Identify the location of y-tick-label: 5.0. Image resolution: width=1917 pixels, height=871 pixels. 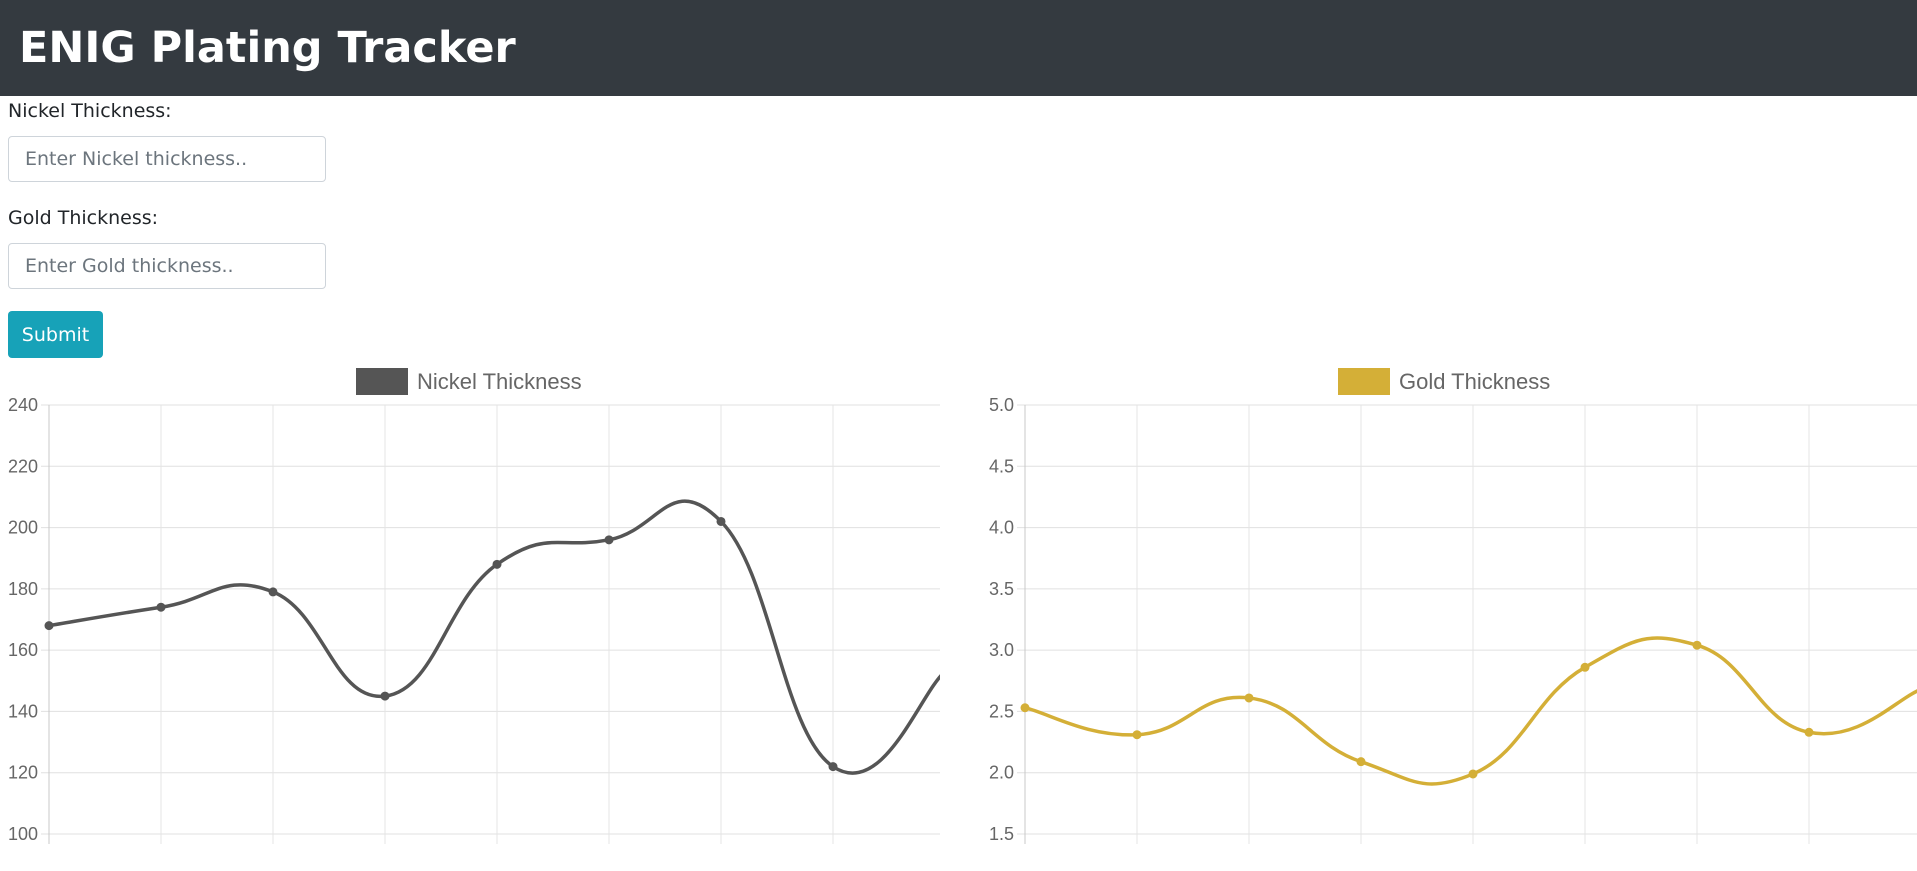
(1001, 405).